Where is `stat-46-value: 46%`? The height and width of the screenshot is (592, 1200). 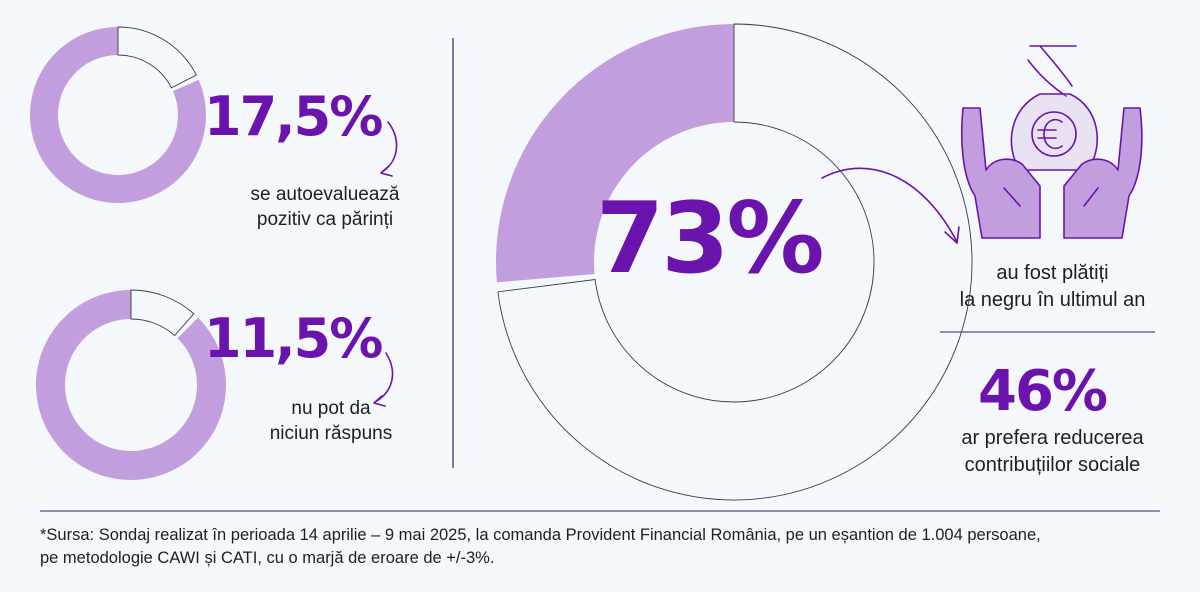 stat-46-value: 46% is located at coordinates (1043, 391).